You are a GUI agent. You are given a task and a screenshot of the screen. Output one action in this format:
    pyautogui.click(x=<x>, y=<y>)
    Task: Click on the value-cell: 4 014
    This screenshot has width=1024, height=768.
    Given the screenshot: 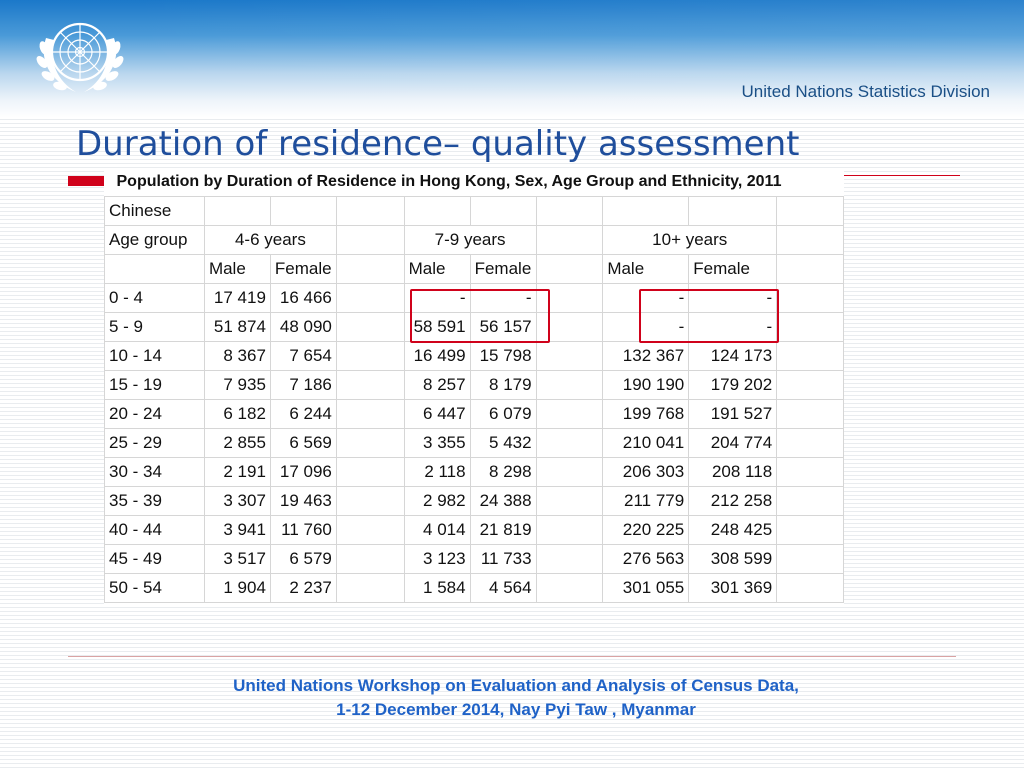 What is the action you would take?
    pyautogui.click(x=437, y=530)
    